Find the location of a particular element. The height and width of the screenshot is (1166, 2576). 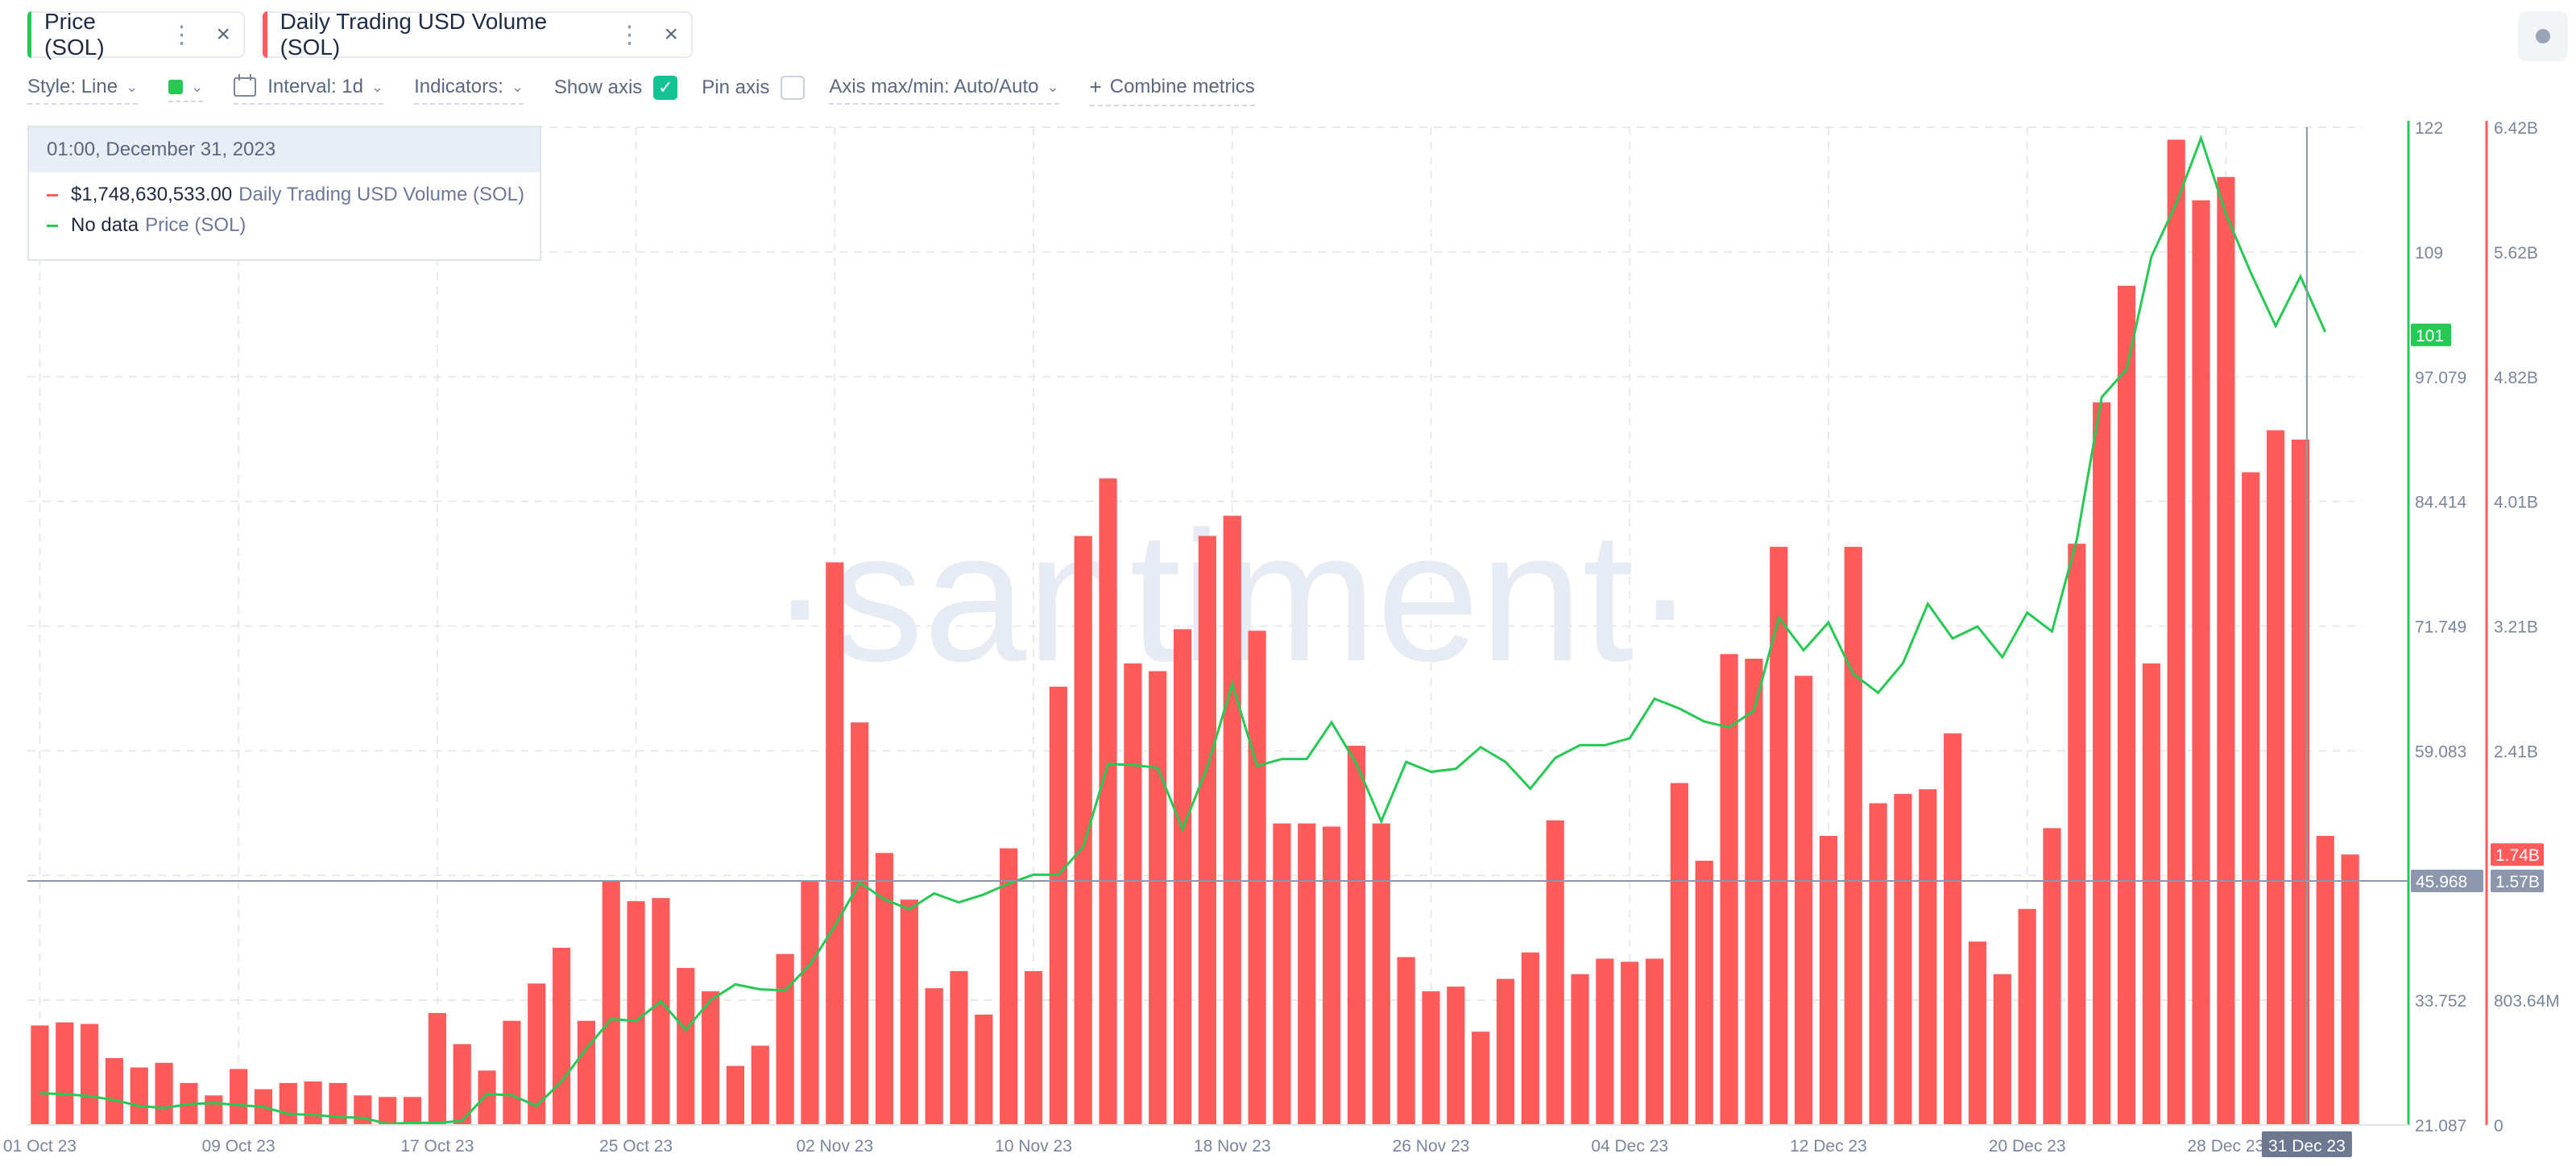

axis-minmax-dropdown: Axis max/min: Auto/Auto ⌄ is located at coordinates (944, 90).